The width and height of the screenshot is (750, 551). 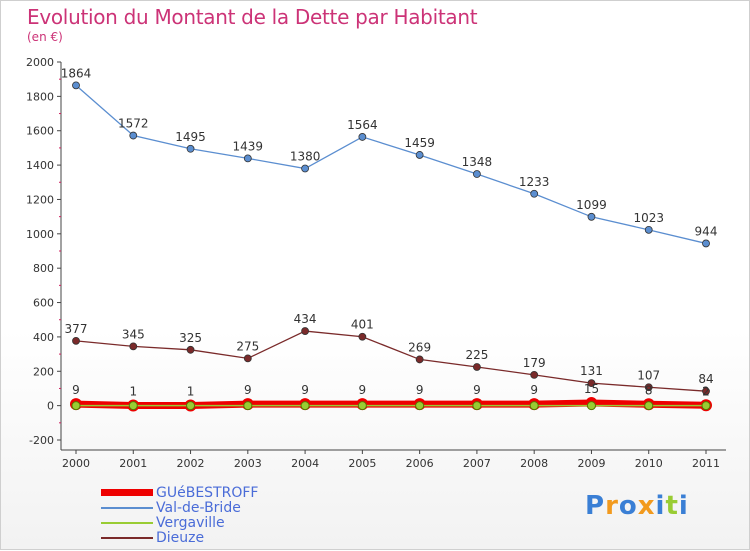 I want to click on logo-letter: P, so click(x=595, y=506).